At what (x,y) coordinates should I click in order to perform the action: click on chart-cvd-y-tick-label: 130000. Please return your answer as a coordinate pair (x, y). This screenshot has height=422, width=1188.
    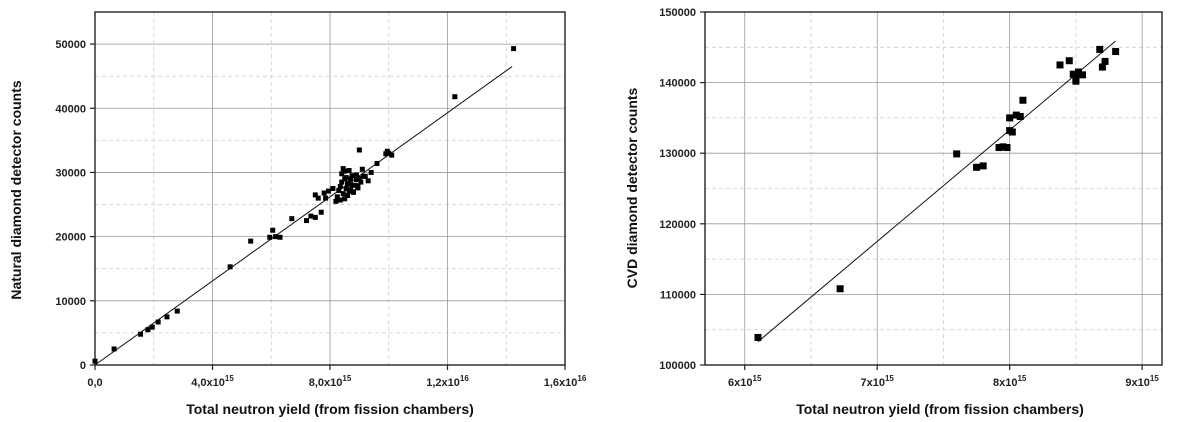
    Looking at the image, I should click on (677, 154).